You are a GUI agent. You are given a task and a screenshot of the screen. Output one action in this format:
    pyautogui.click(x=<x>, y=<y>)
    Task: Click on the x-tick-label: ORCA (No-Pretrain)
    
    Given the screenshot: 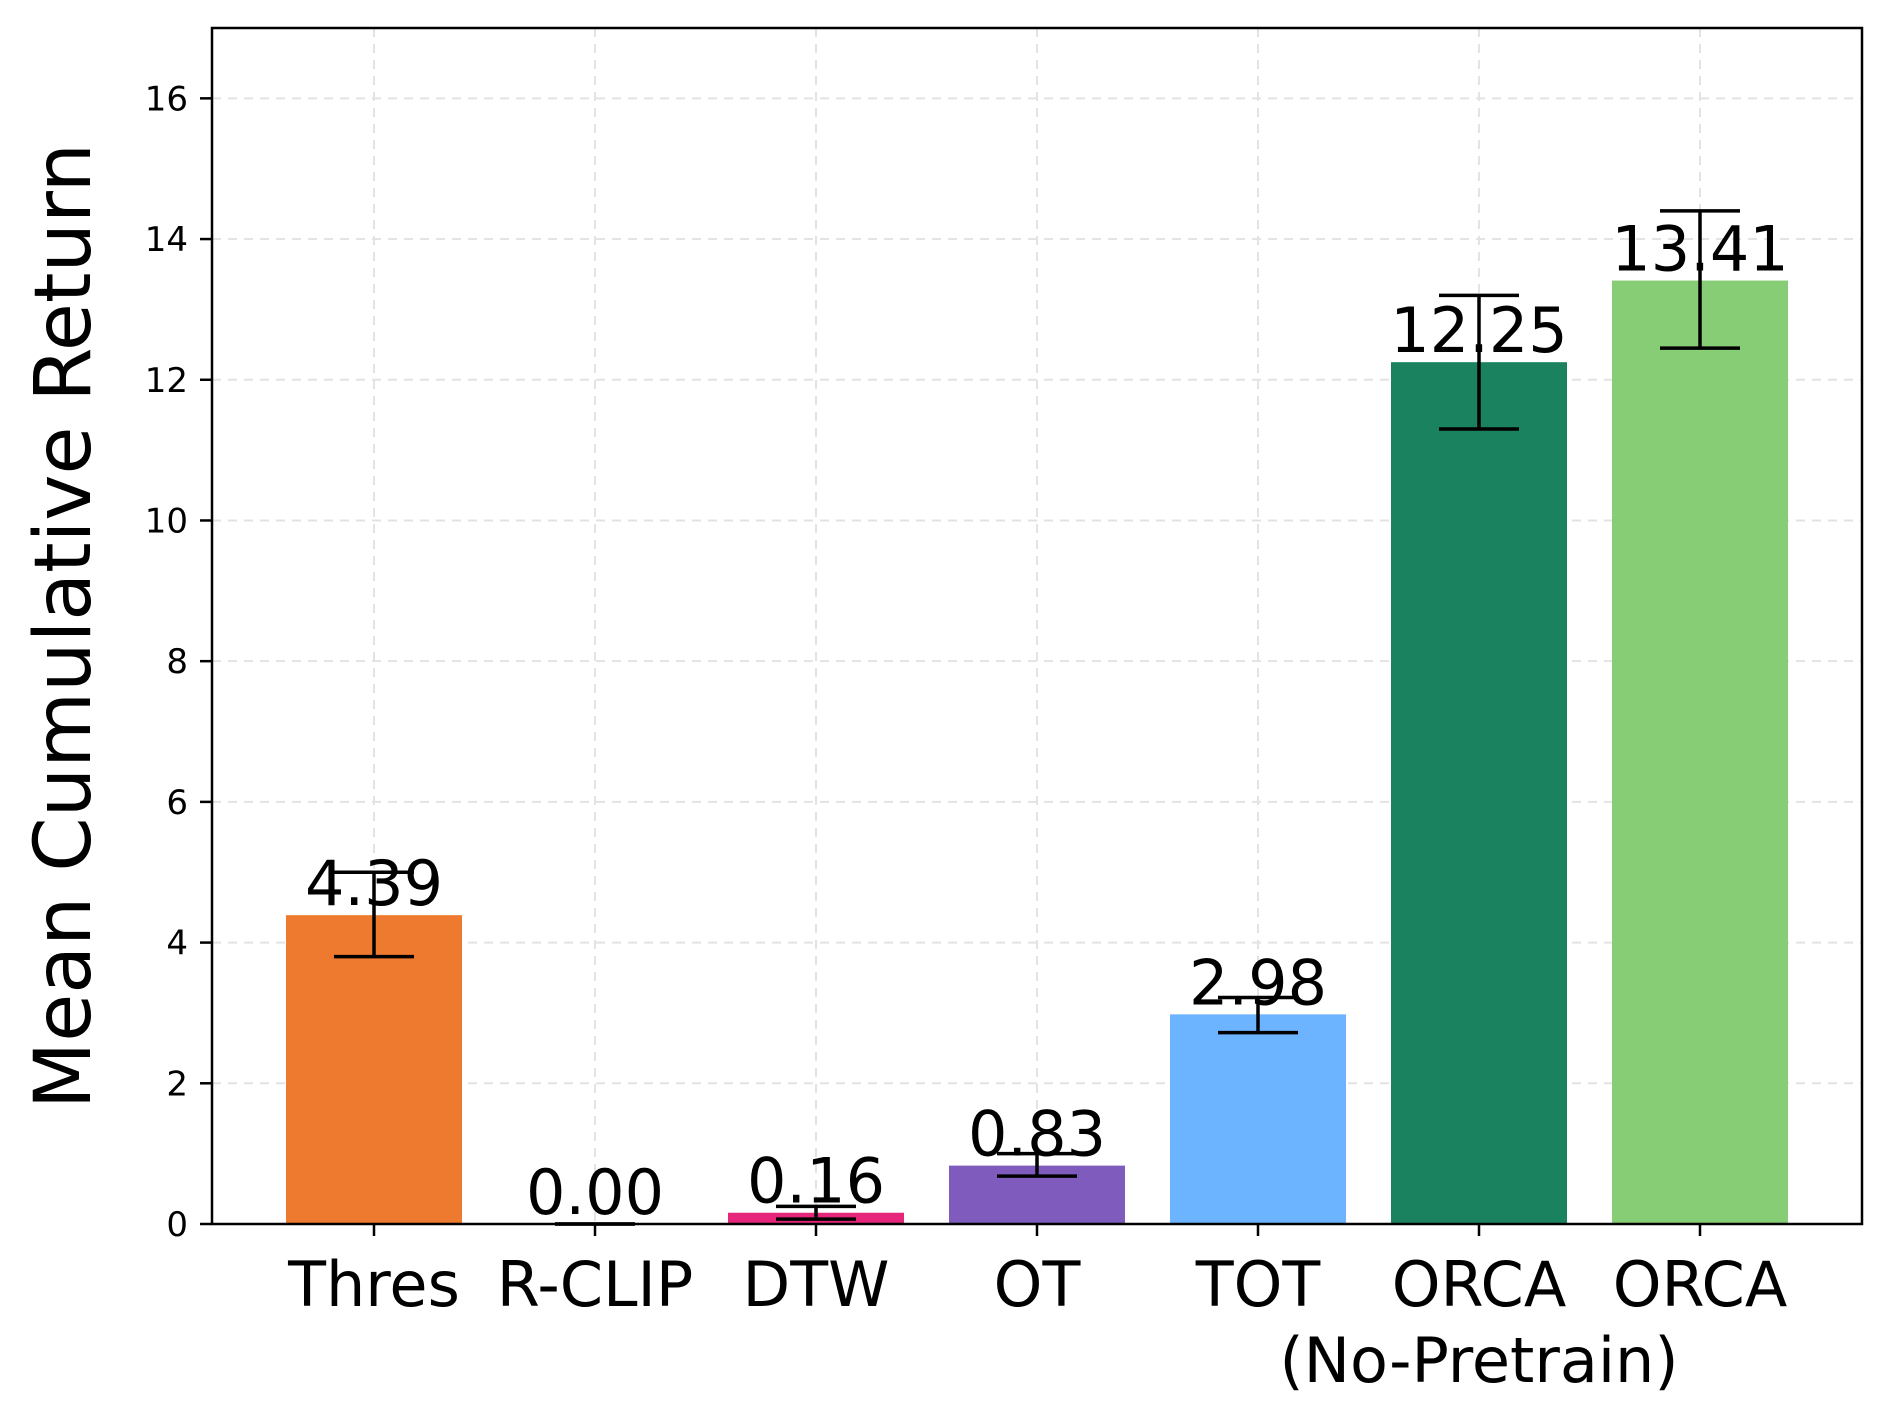 What is the action you would take?
    pyautogui.click(x=1478, y=1322)
    